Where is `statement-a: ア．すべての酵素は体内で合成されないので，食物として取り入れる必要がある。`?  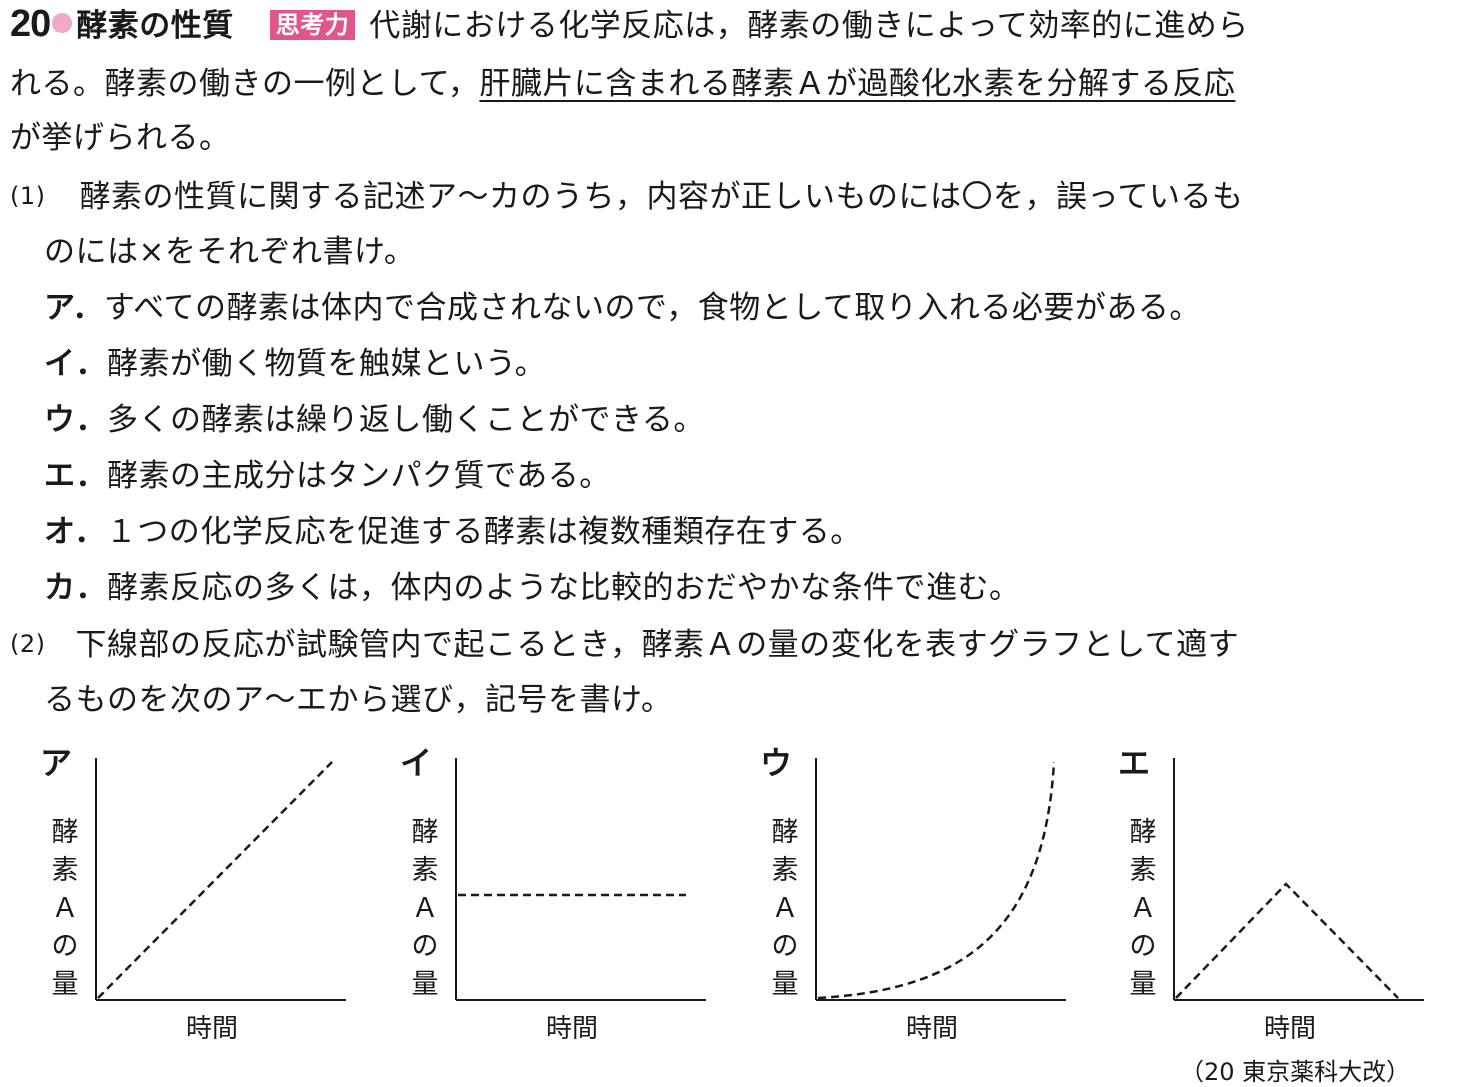
statement-a: ア．すべての酵素は体内で合成されないので，食物として取り入れる必要がある。 is located at coordinates (622, 308).